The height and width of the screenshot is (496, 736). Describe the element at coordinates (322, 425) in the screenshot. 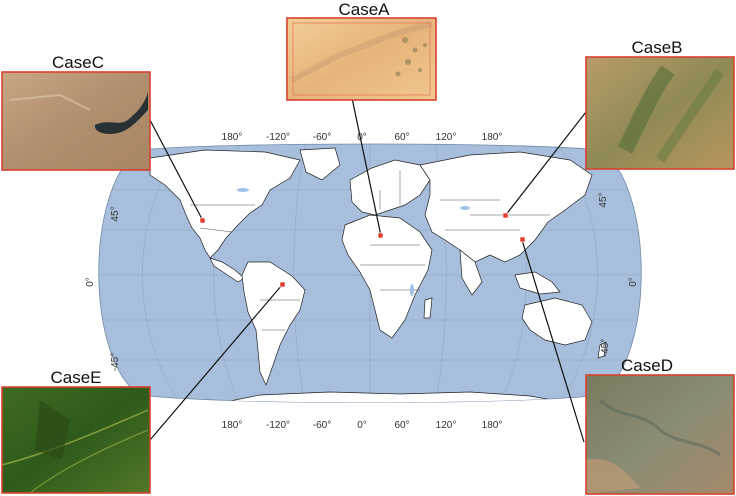

I see `bottom-lon-label: -60°` at that location.